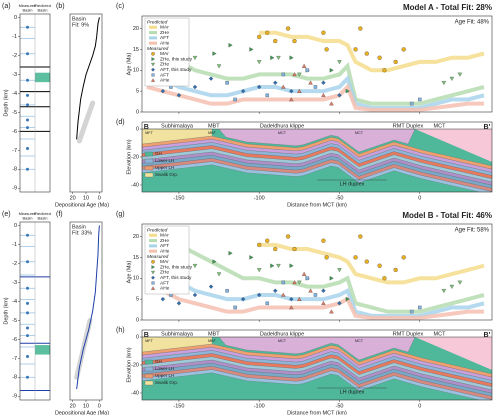 The width and height of the screenshot is (500, 415). Describe the element at coordinates (79, 19) in the screenshot. I see `fit-annotation: Basin` at that location.